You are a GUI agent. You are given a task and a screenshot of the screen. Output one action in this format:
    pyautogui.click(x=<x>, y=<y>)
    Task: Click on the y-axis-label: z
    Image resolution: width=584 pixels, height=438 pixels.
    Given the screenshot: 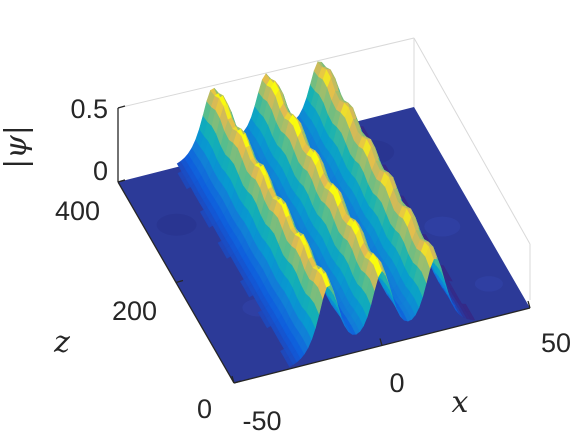 What is the action you would take?
    pyautogui.click(x=61, y=342)
    